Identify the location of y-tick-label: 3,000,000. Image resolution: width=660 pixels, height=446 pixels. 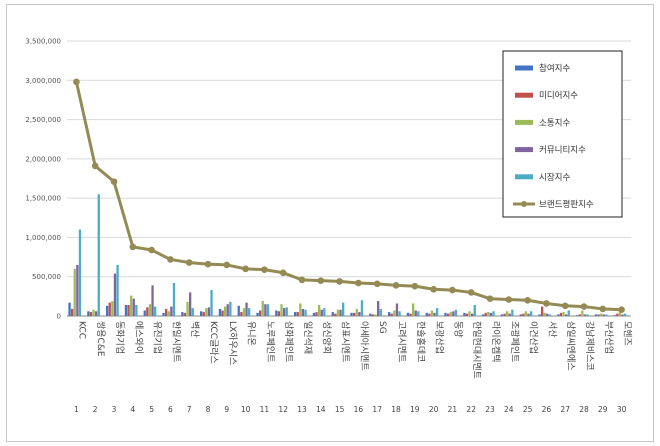
(43, 81).